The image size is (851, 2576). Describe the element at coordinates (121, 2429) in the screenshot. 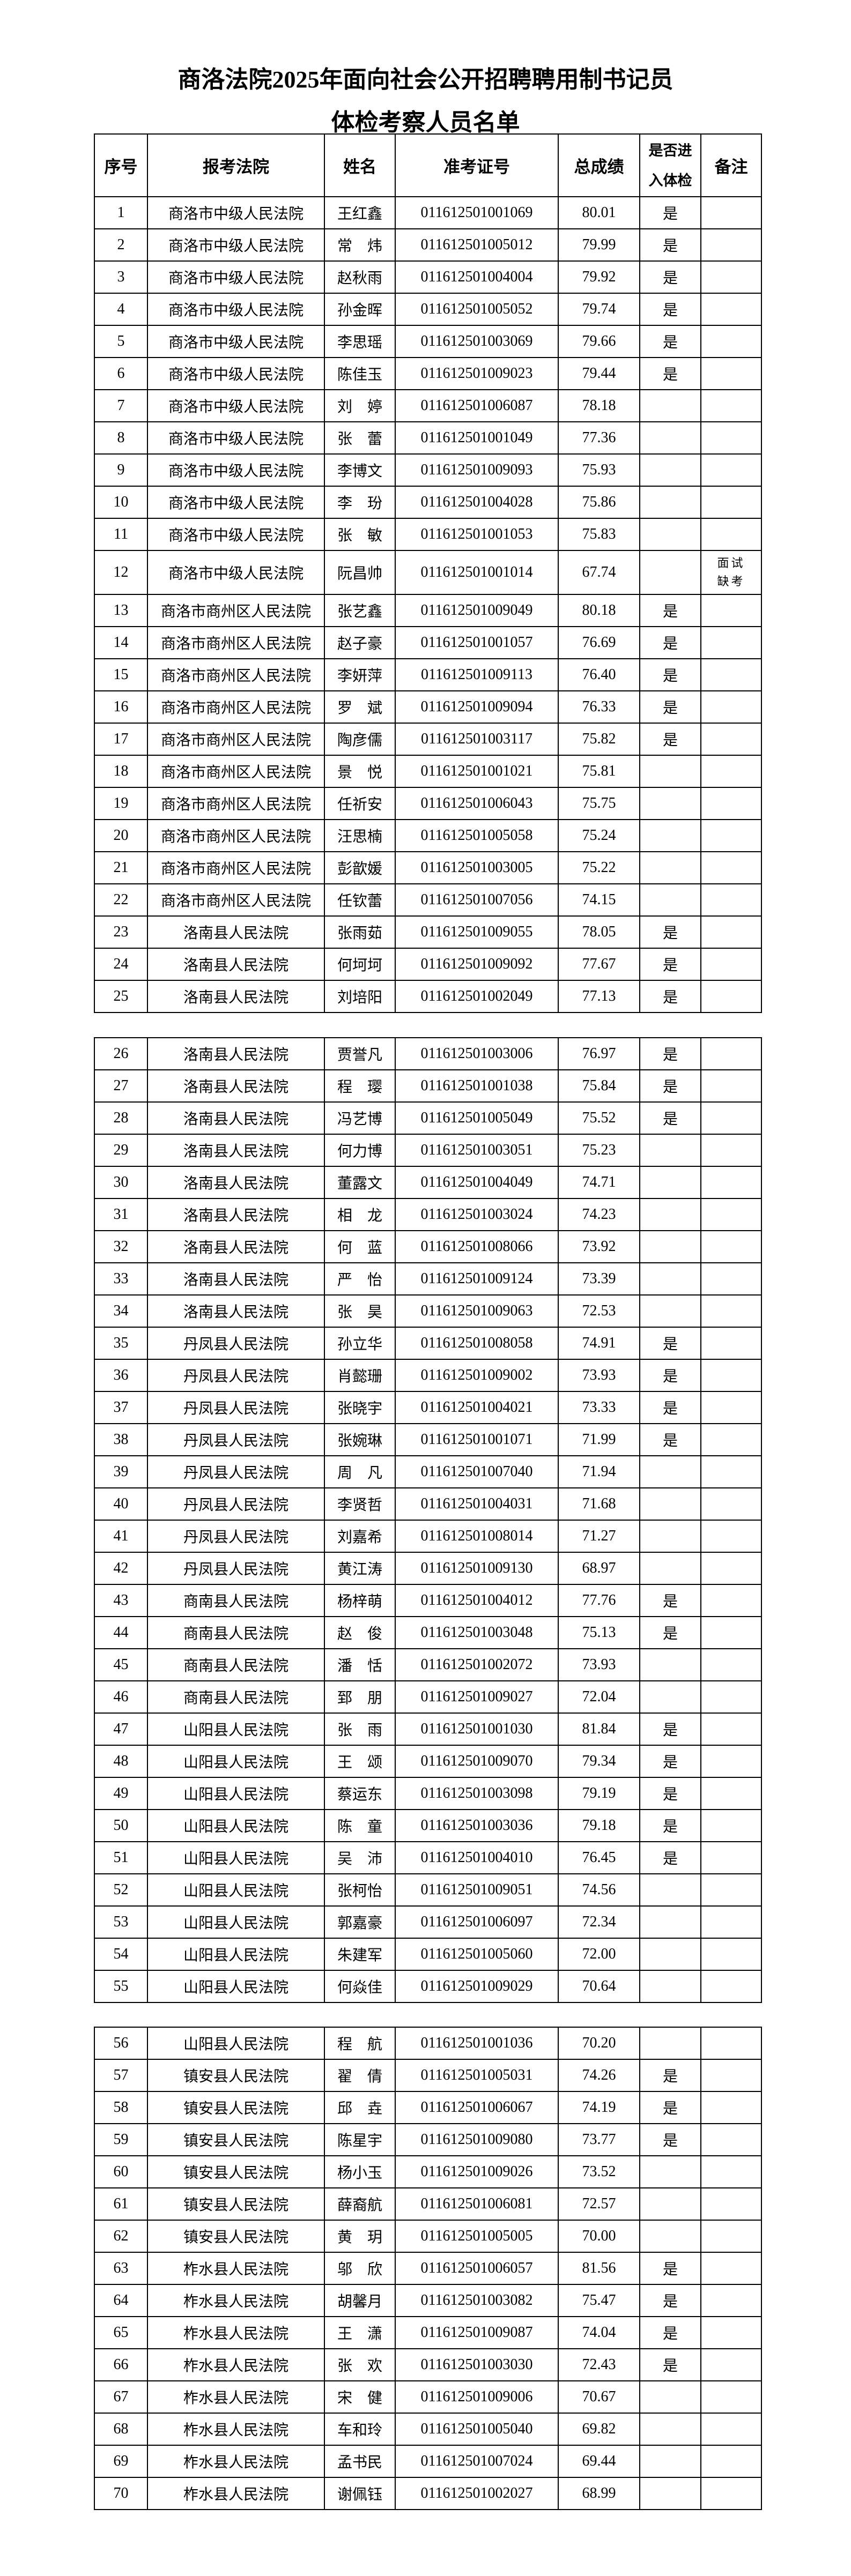

I see `cell-no: 68` at that location.